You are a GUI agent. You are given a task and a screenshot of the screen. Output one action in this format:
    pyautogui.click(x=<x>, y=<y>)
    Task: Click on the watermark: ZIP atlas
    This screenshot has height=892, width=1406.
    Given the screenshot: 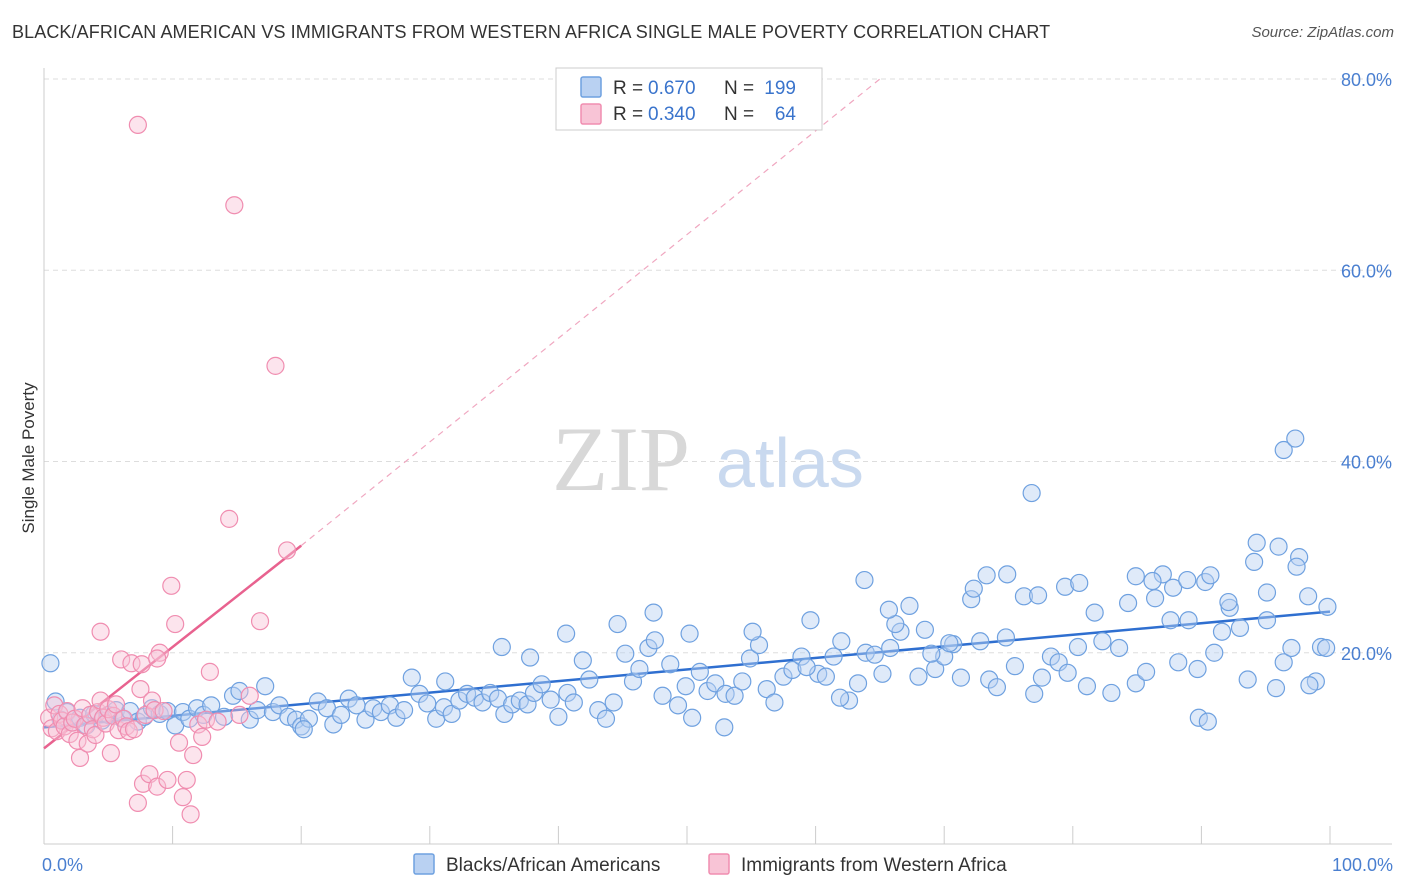 What is the action you would take?
    pyautogui.click(x=708, y=459)
    